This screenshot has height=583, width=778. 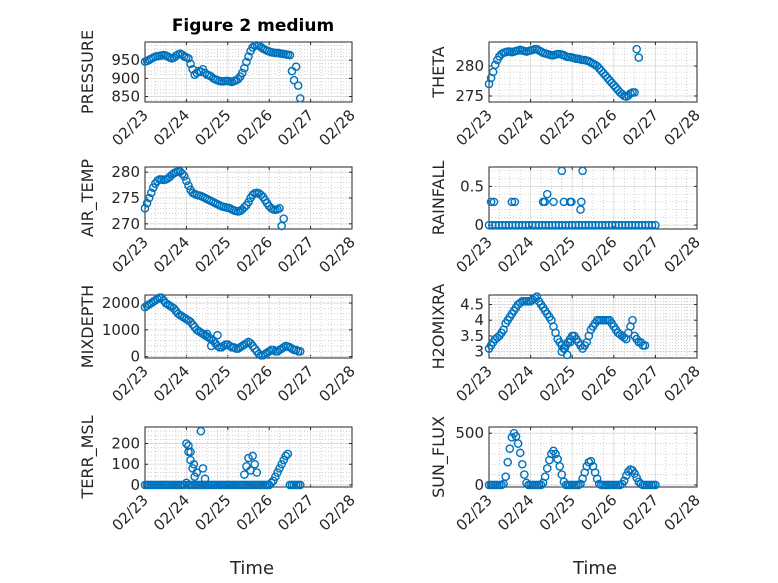 What do you see at coordinates (594, 568) in the screenshot?
I see `x-axis-label-right: Time` at bounding box center [594, 568].